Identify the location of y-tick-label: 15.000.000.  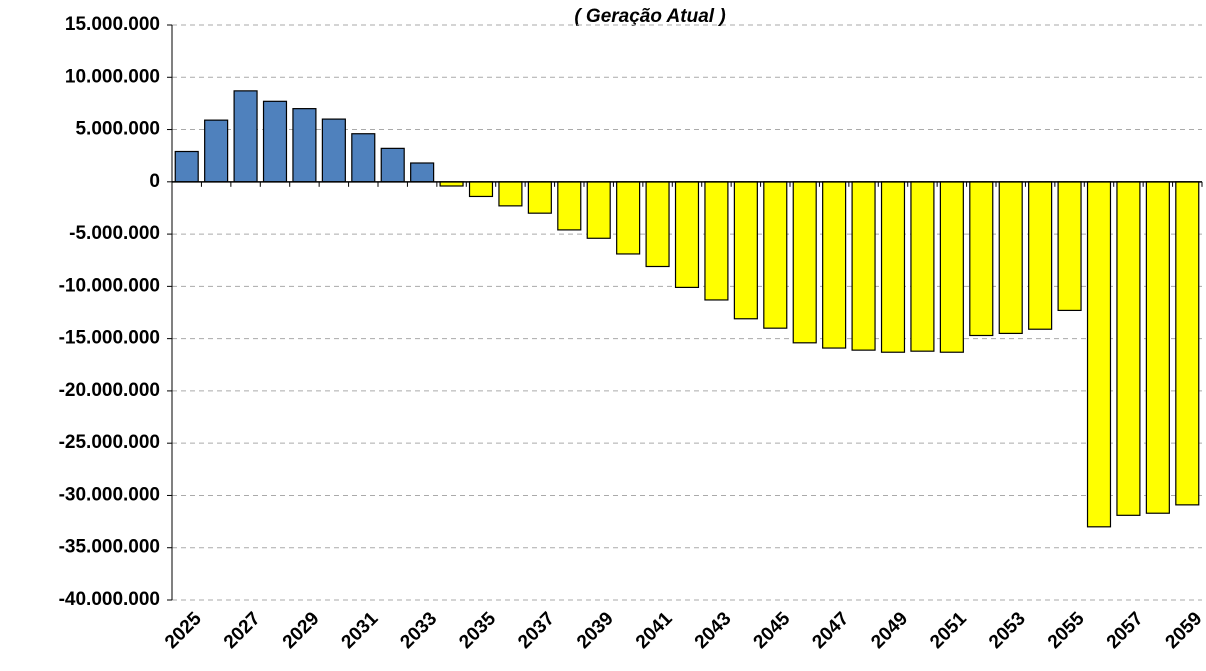
(112, 24).